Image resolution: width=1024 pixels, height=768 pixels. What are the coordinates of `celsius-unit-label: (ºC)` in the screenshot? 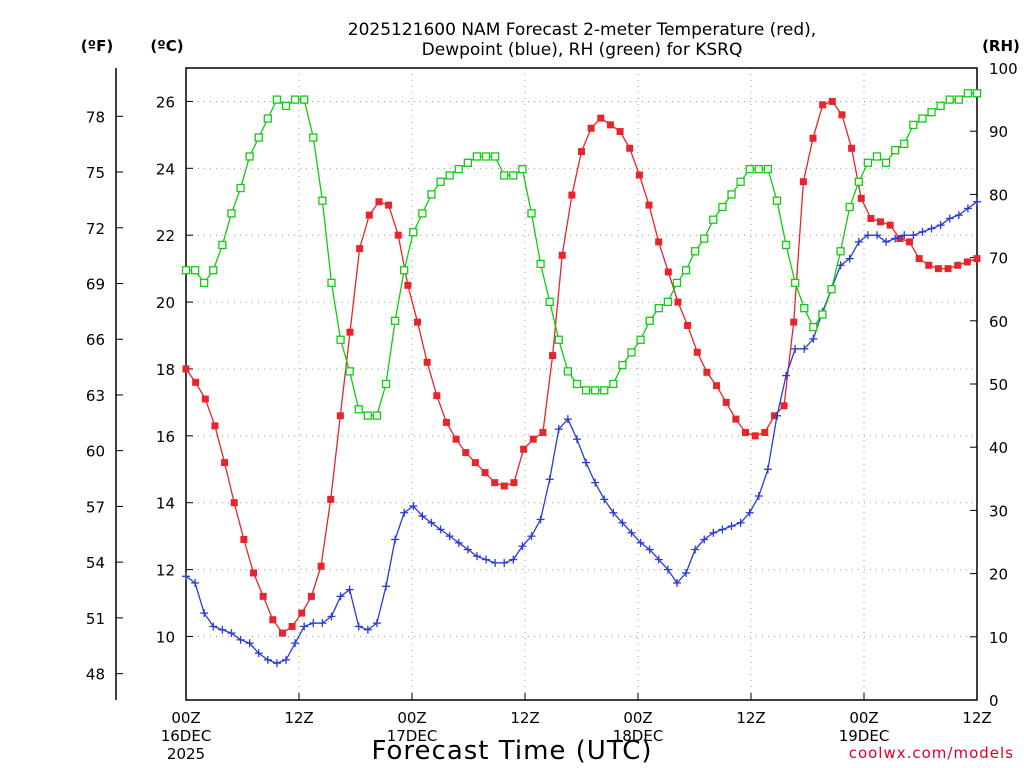 It's located at (166, 46).